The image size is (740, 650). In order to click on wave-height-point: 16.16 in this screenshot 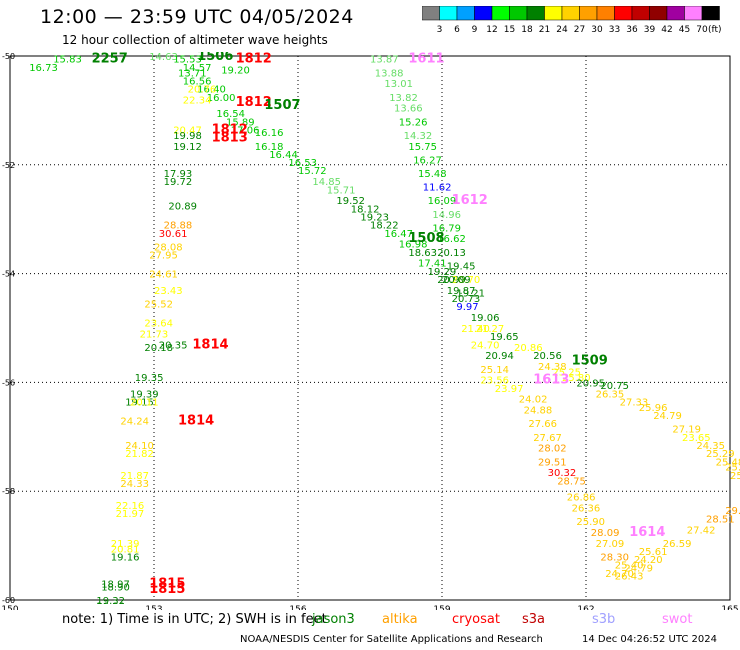, I will do `click(269, 133)`.